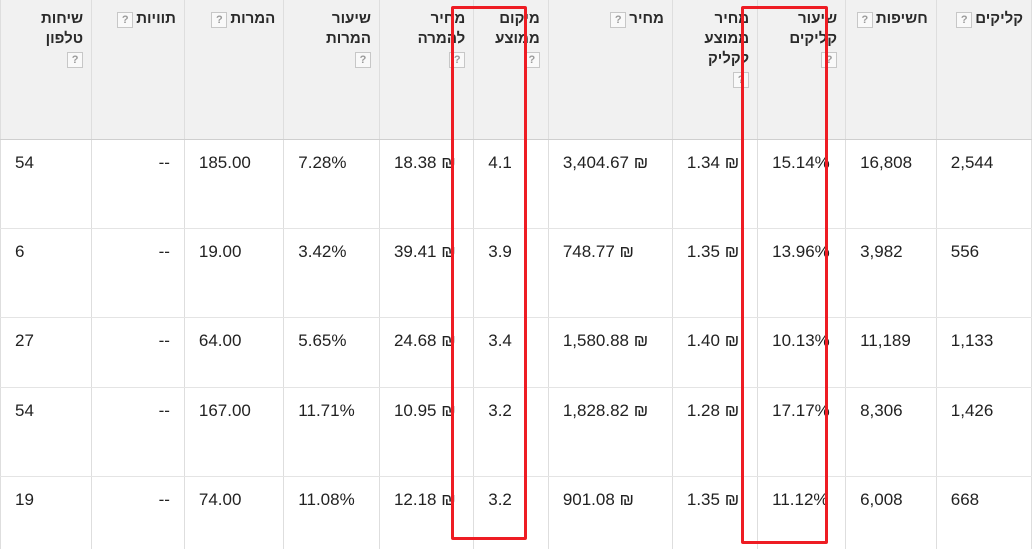  I want to click on column-header-conv-rate: שיעור המרות?, so click(331, 70).